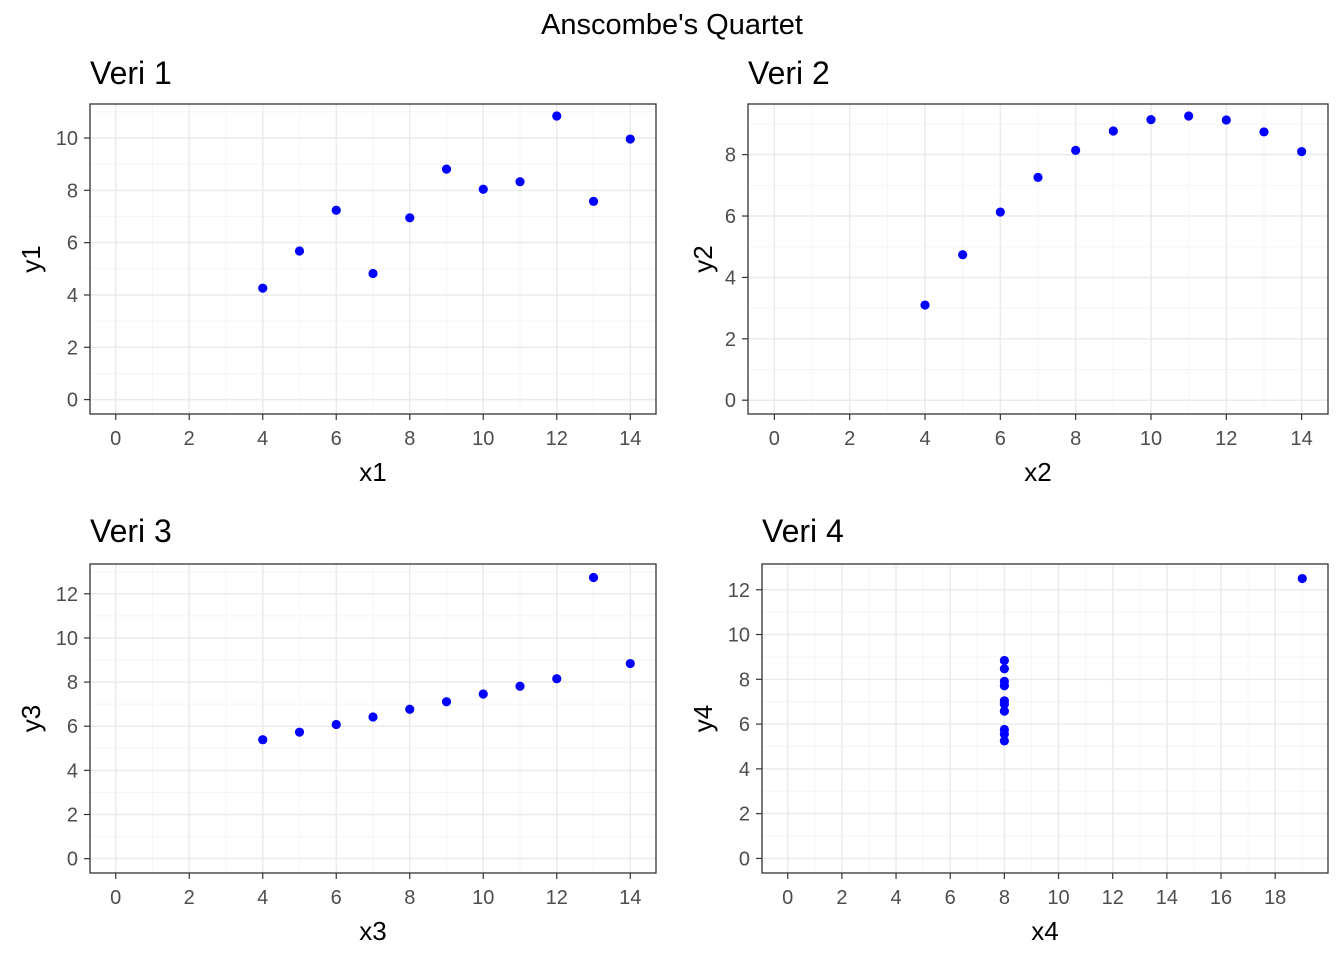 This screenshot has height=960, width=1344. What do you see at coordinates (1044, 931) in the screenshot?
I see `x-axis-label: x4` at bounding box center [1044, 931].